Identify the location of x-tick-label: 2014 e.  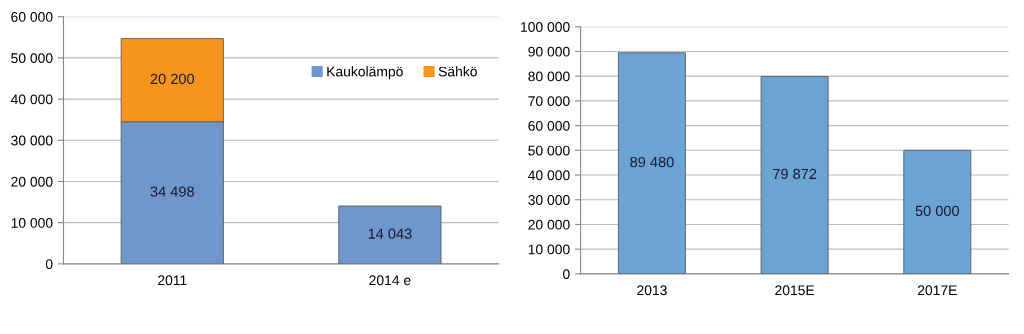
(390, 280).